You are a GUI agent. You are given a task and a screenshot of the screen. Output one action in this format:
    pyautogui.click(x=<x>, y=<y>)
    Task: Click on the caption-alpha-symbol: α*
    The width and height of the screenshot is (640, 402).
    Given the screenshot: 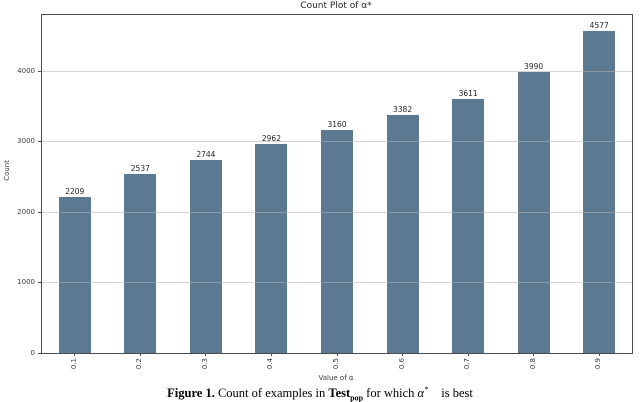 What is the action you would take?
    pyautogui.click(x=423, y=393)
    